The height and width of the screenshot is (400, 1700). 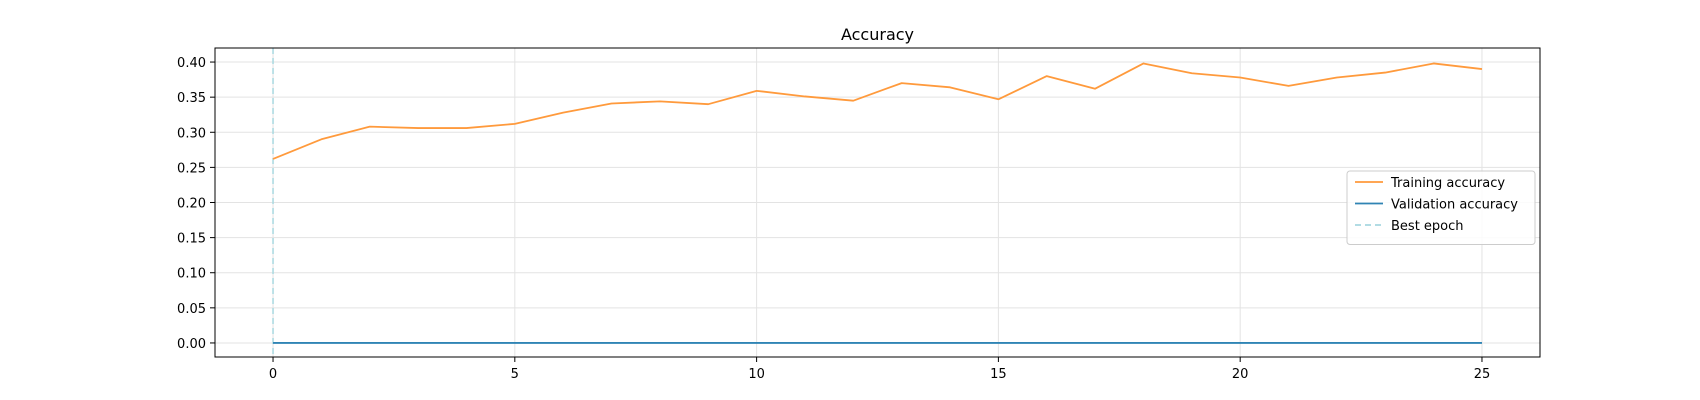 What do you see at coordinates (191, 168) in the screenshot?
I see `y-tick-label: 0.25` at bounding box center [191, 168].